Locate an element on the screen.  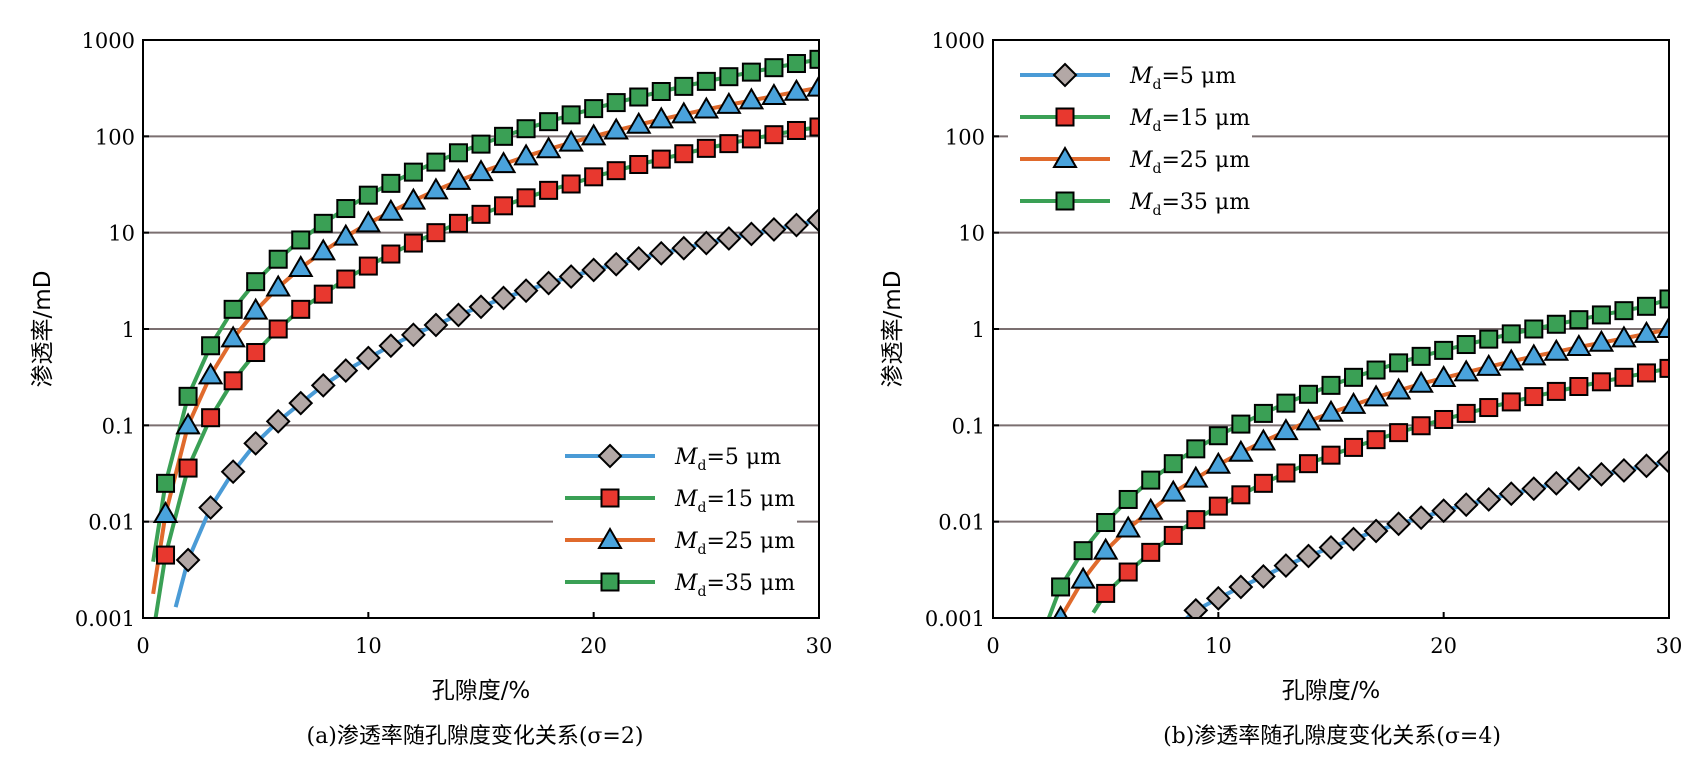
y-tick-label: 0.001 is located at coordinates (105, 619).